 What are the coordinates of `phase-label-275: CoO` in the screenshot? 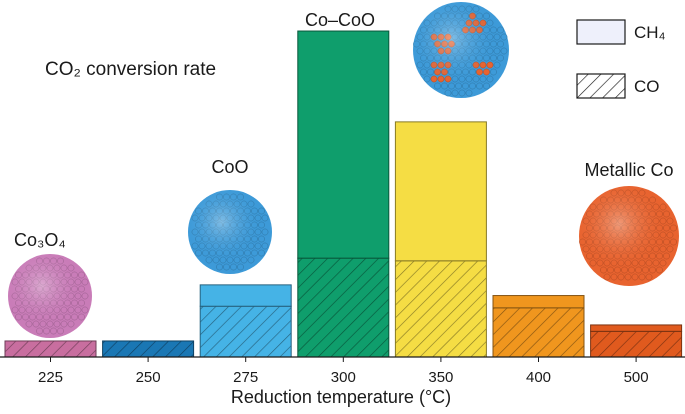 It's located at (229, 167).